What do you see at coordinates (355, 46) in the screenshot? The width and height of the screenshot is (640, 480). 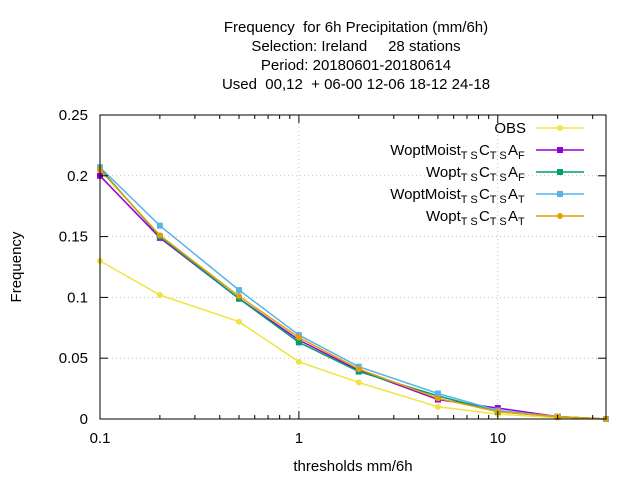 I see `title-line: Selection: Ireland 28 stations` at bounding box center [355, 46].